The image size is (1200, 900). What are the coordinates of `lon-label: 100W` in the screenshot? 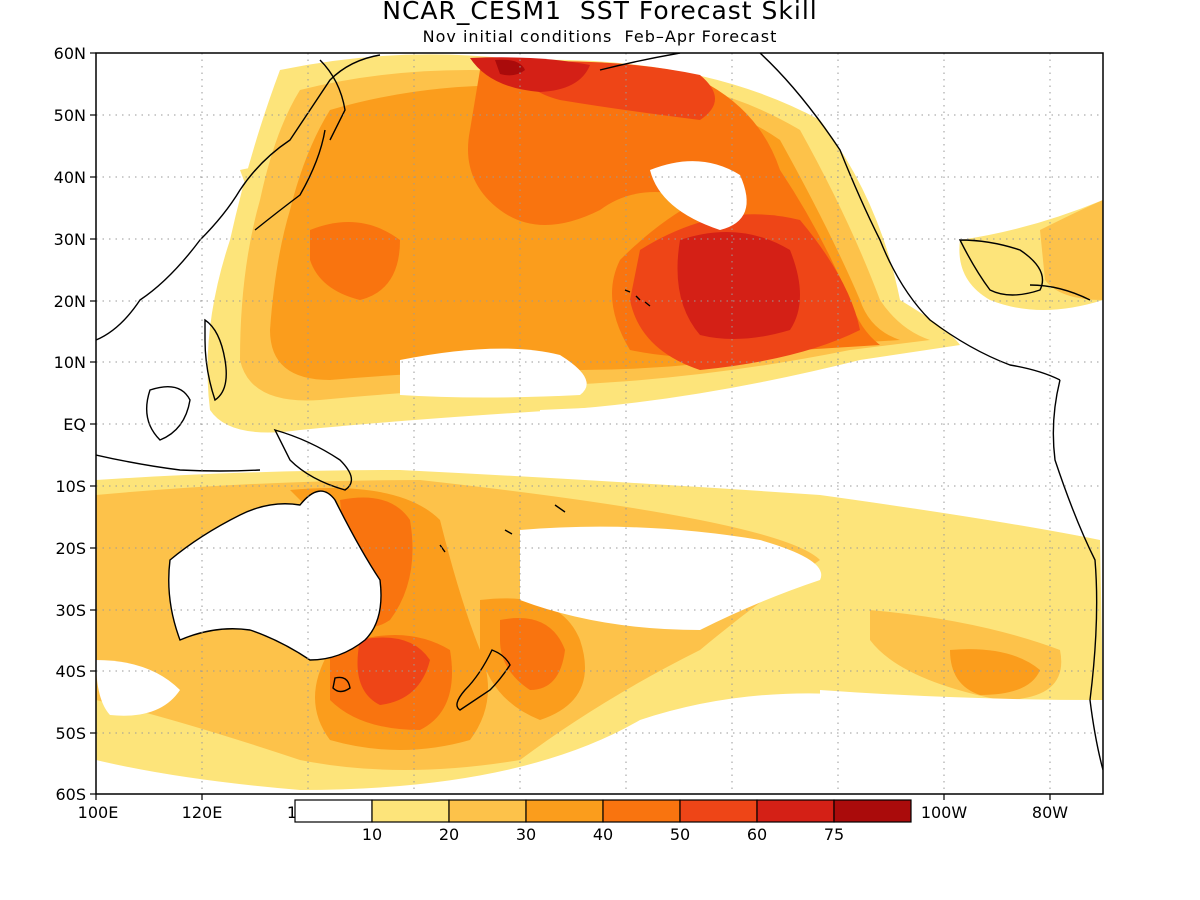 It's located at (944, 812).